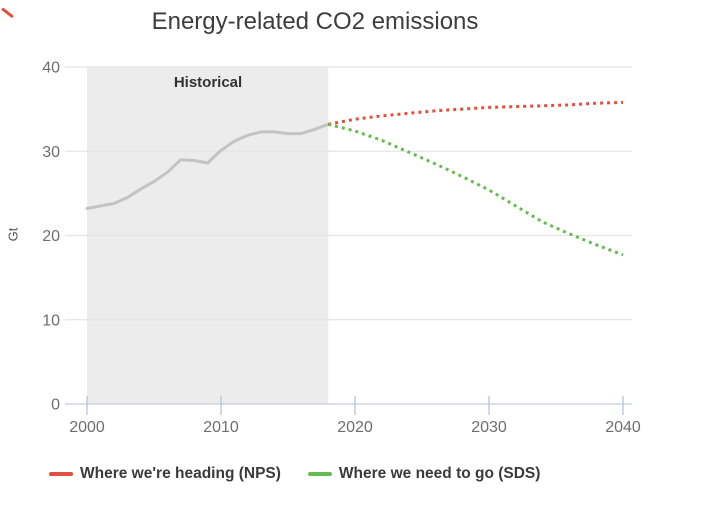 The image size is (713, 507). I want to click on legend-item-sds: Where we need to go (SDS), so click(424, 474).